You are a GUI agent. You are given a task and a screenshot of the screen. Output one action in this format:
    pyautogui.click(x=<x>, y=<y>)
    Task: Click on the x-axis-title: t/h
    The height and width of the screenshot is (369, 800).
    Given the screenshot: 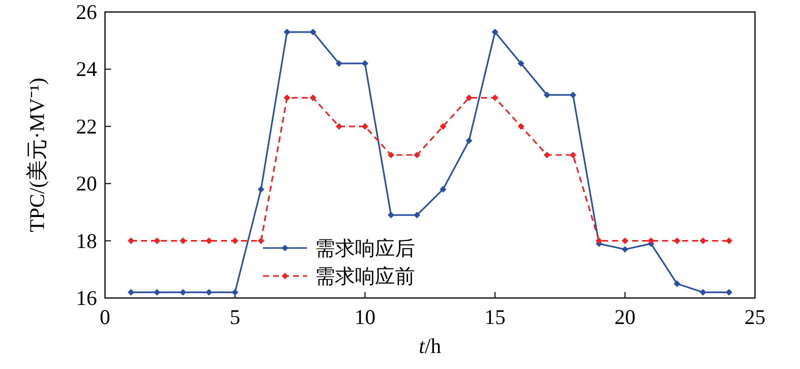 What is the action you would take?
    pyautogui.click(x=430, y=346)
    